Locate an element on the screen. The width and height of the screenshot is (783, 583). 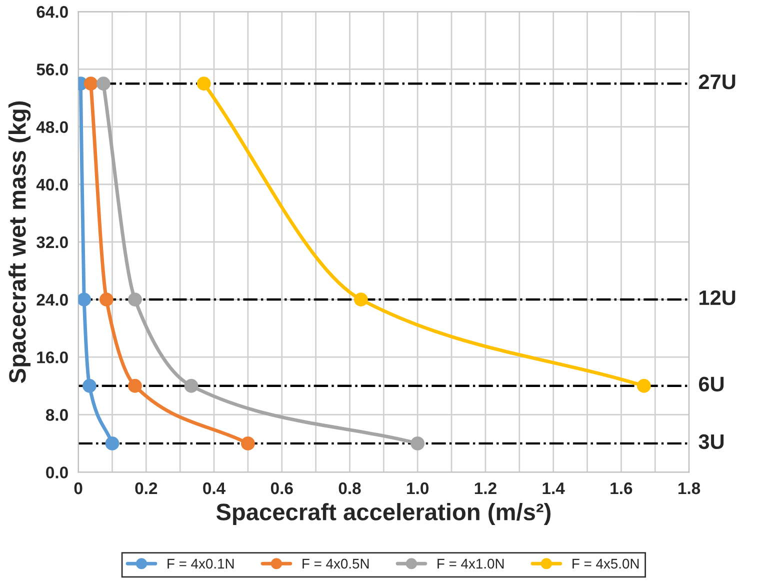
y-tick-label: 64.0 is located at coordinates (52, 12).